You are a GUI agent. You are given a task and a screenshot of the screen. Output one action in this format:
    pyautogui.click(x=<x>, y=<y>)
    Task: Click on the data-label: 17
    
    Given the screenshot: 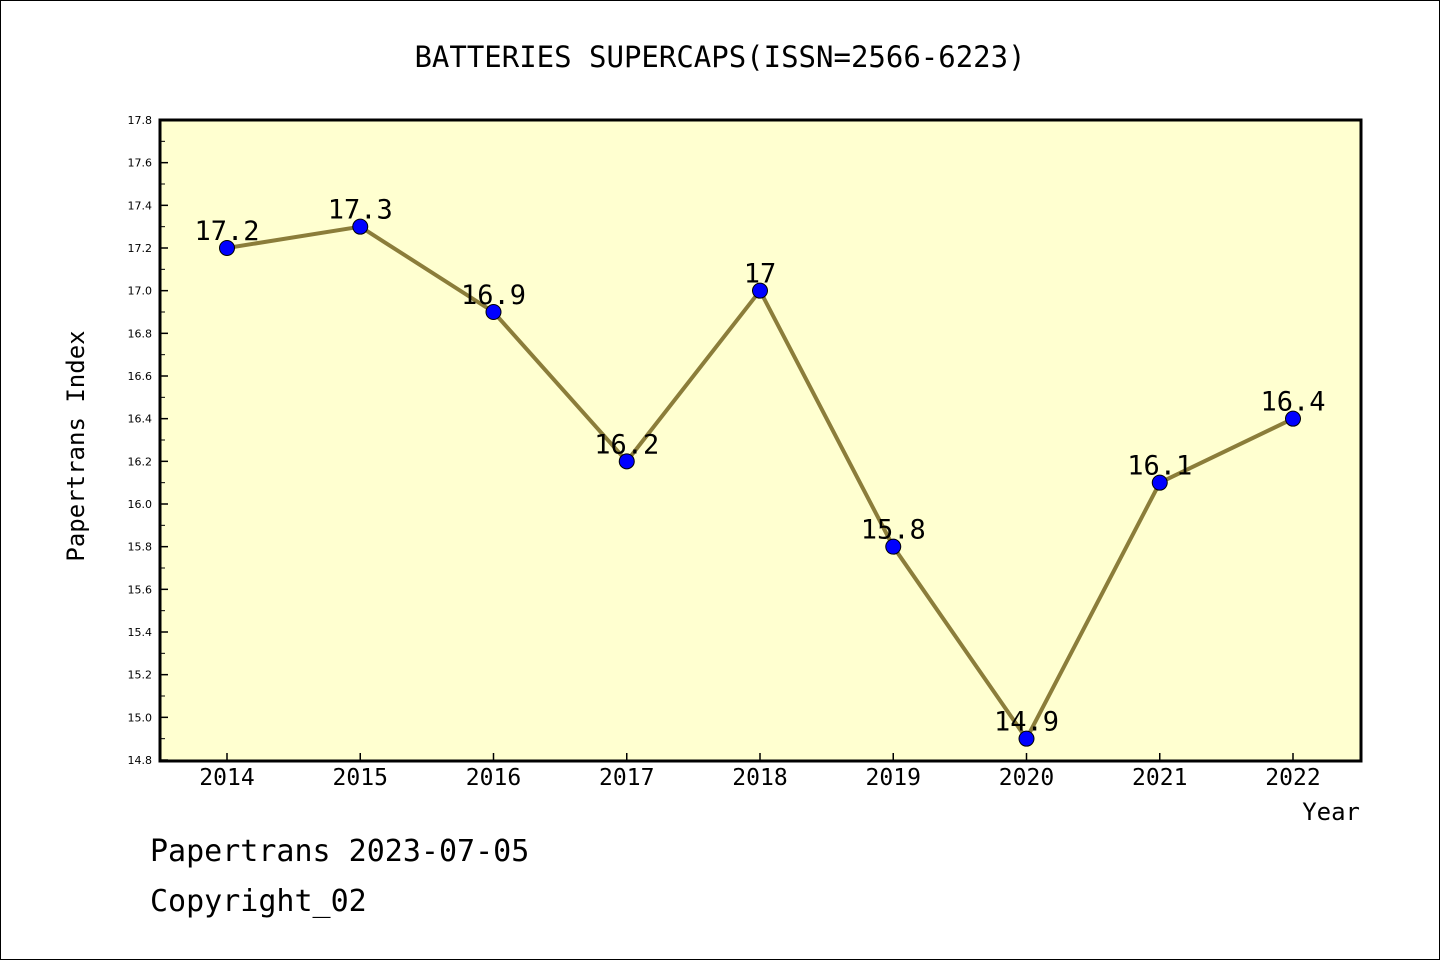 What is the action you would take?
    pyautogui.click(x=760, y=274)
    